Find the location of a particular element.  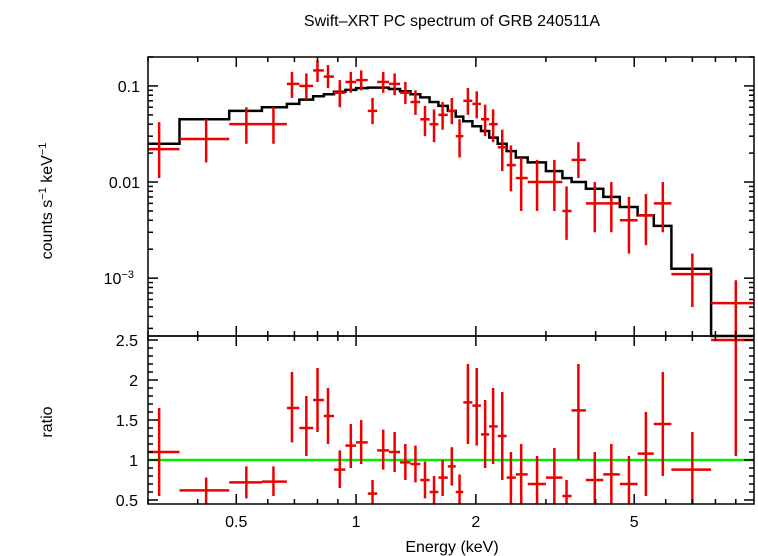

x-tick-label: 1 is located at coordinates (356, 522).